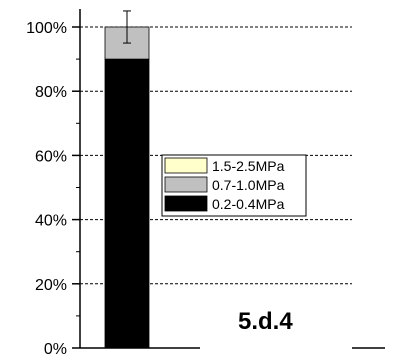  I want to click on error-bars, so click(127, 27).